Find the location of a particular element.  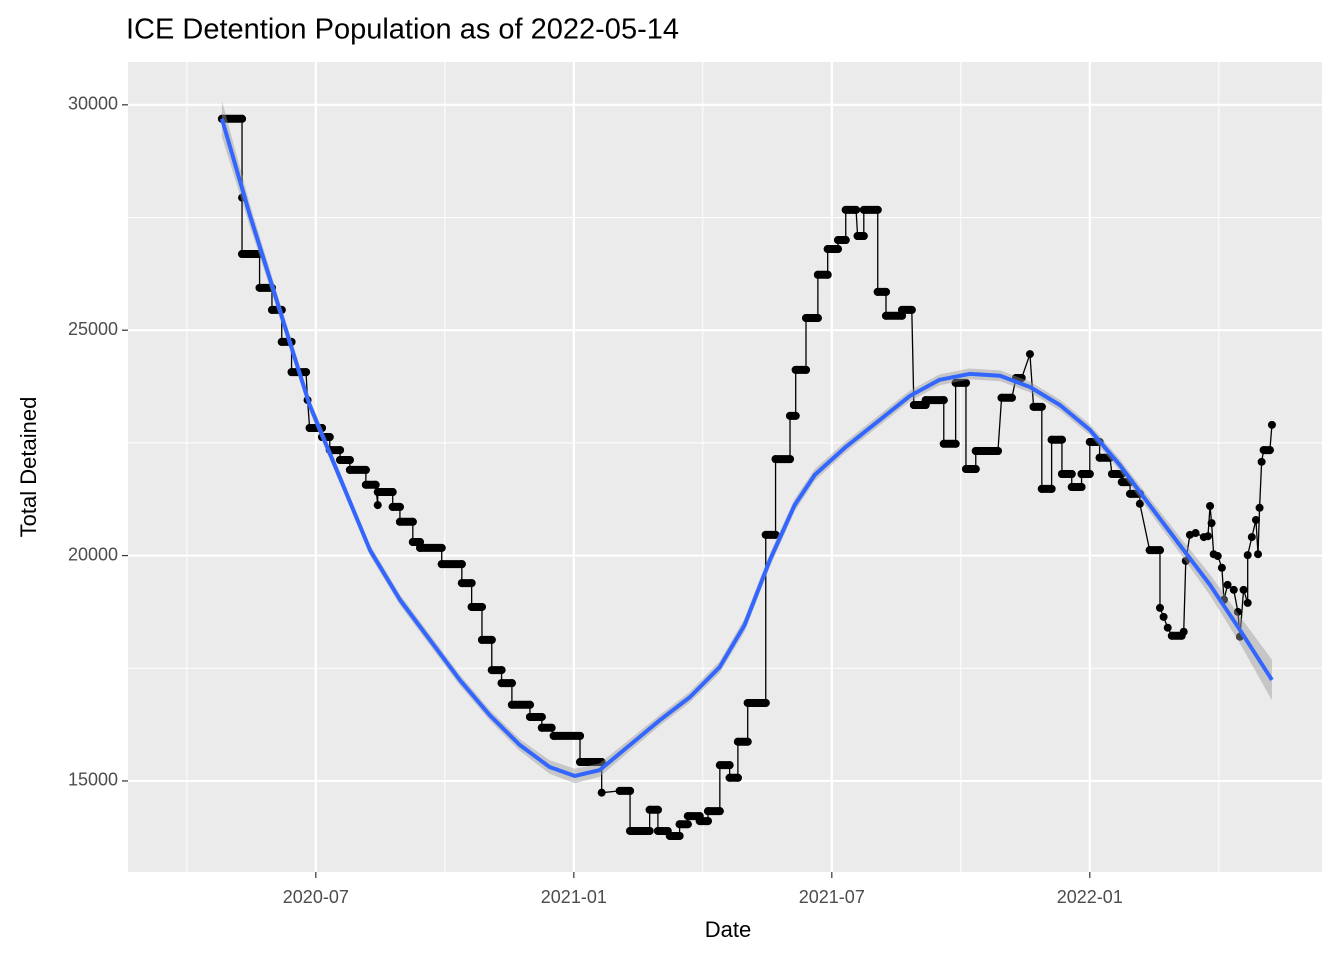

x-tick-label: 2022-01 is located at coordinates (1090, 897).